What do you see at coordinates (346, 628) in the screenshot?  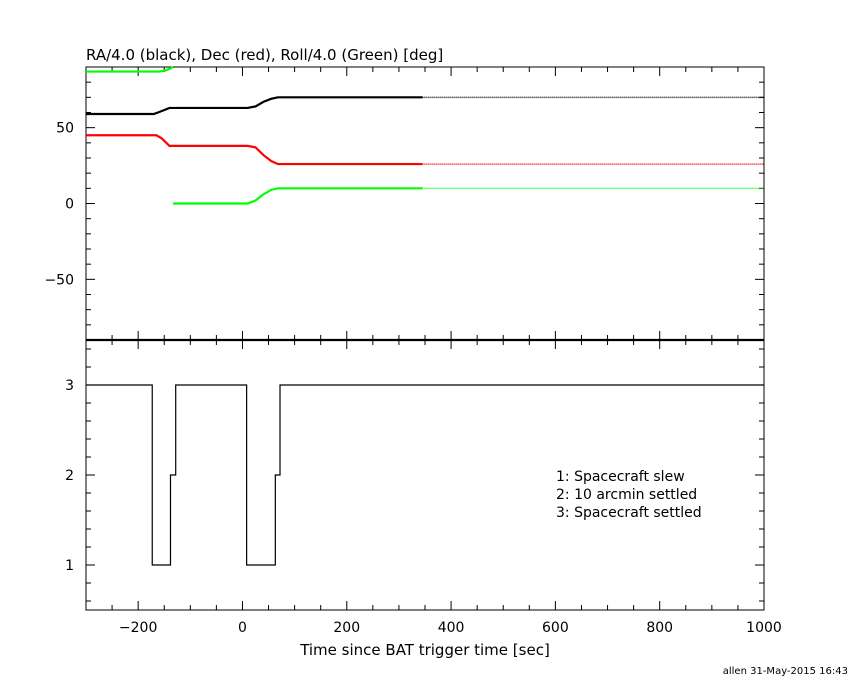 I see `x-tick-label: 200` at bounding box center [346, 628].